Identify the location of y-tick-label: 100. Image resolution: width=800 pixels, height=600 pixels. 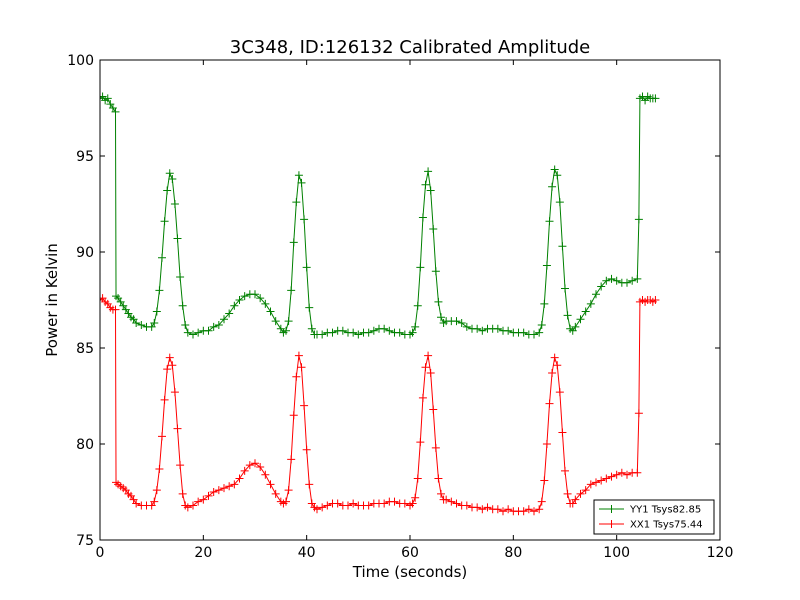
(80, 61).